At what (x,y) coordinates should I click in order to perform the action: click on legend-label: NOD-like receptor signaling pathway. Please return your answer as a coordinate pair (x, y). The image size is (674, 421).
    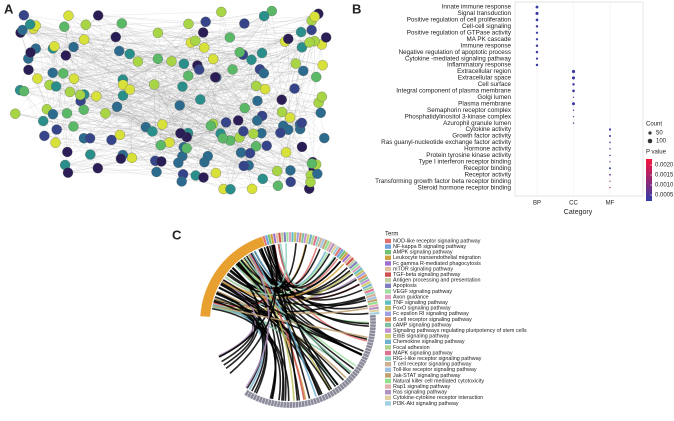
    Looking at the image, I should click on (437, 241).